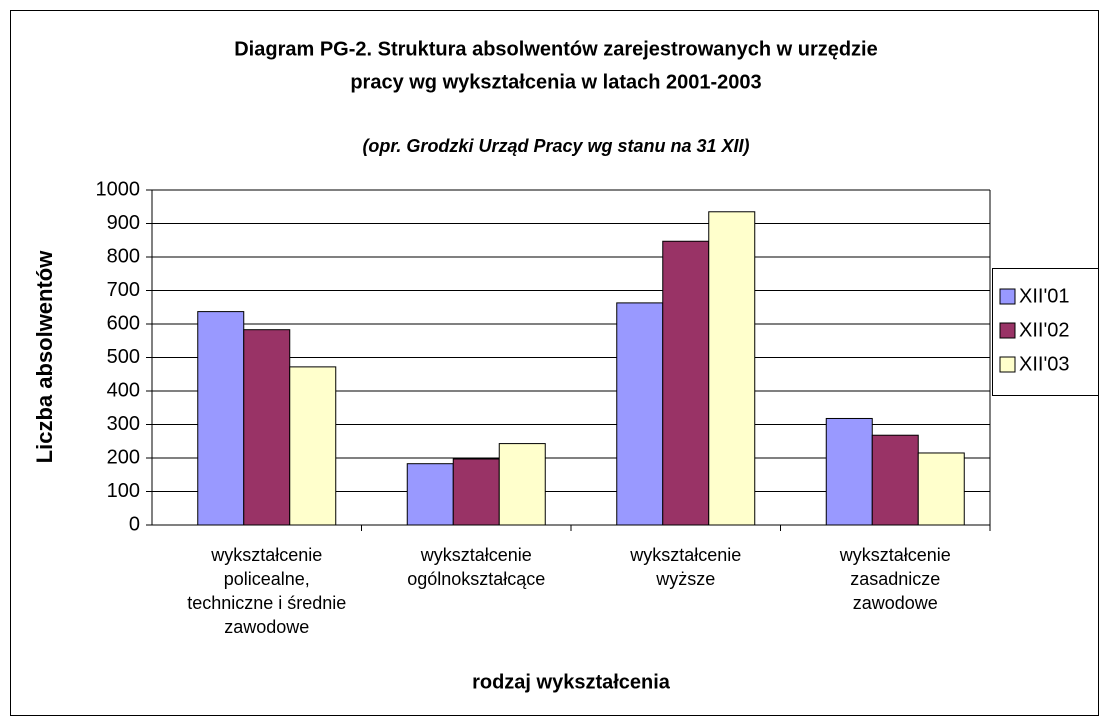 This screenshot has height=717, width=1104. What do you see at coordinates (123, 357) in the screenshot?
I see `y-tick-label: 500` at bounding box center [123, 357].